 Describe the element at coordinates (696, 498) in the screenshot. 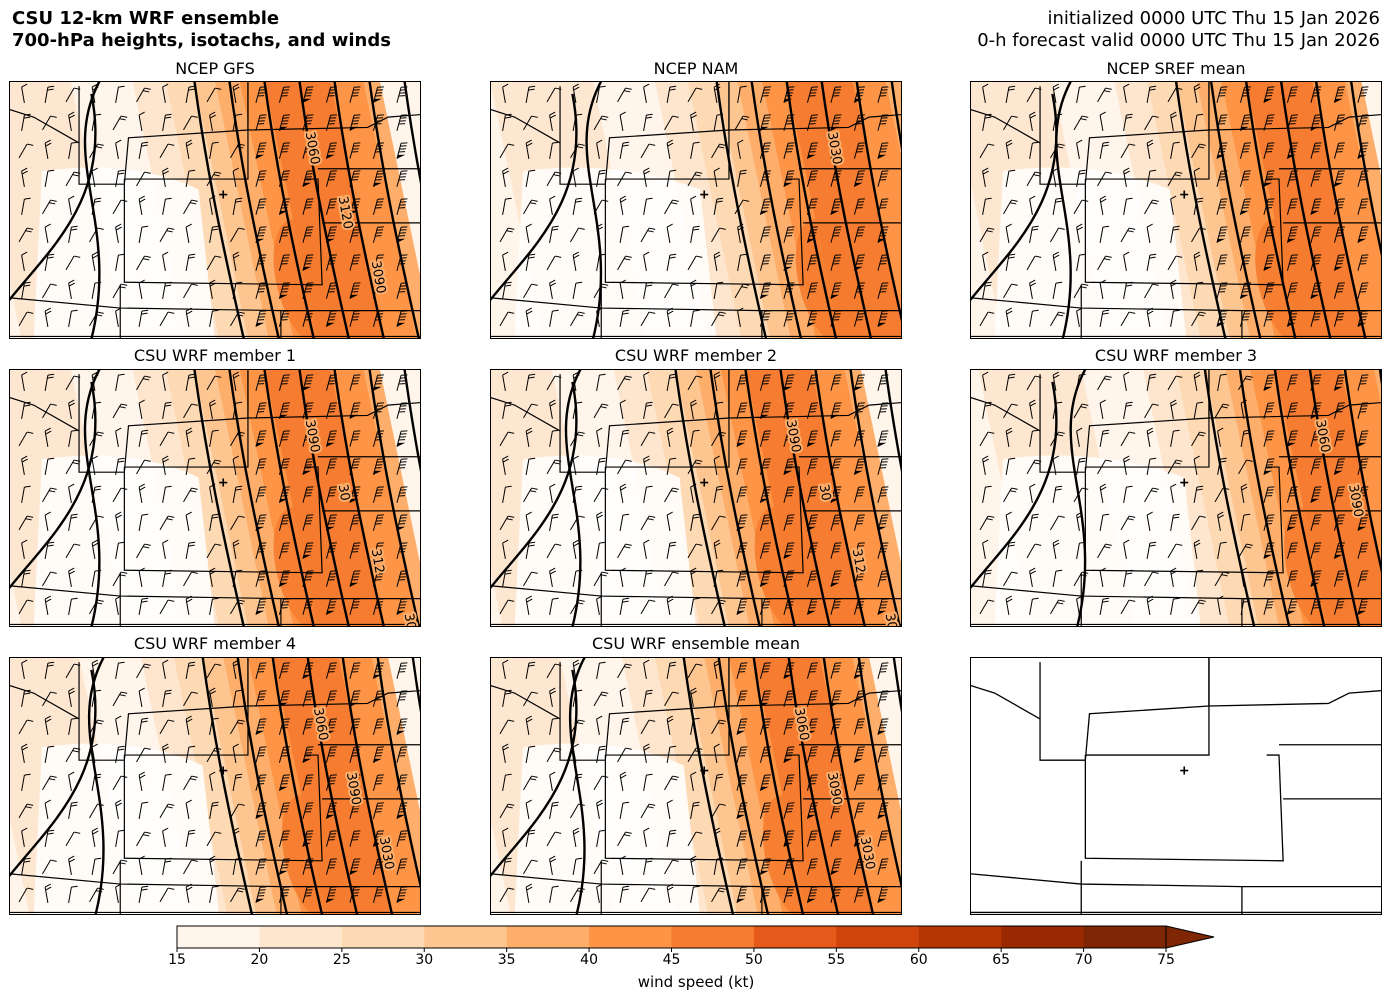

I see `map-panel-csu-wrf-member-2: 3090 30 312 30` at that location.